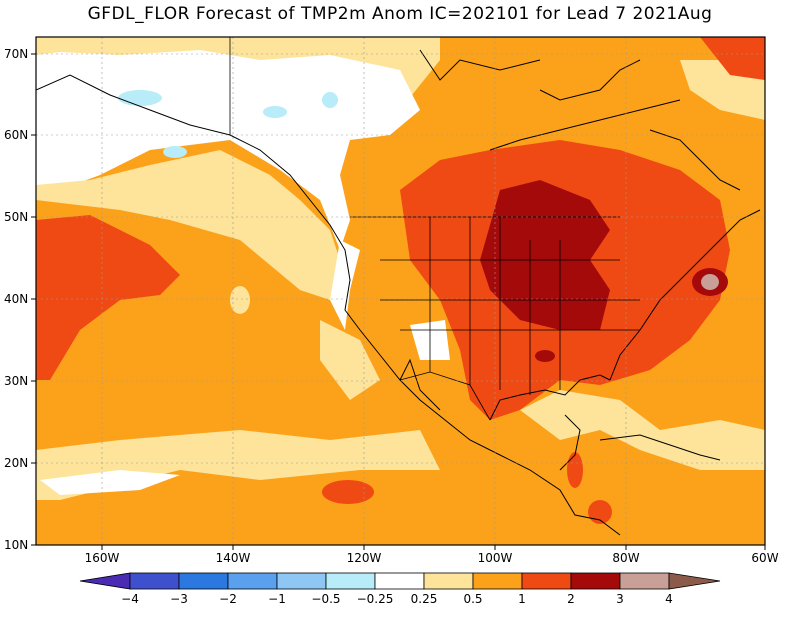 This screenshot has width=800, height=618. Describe the element at coordinates (16, 545) in the screenshot. I see `lat-label-10n: 10N` at that location.